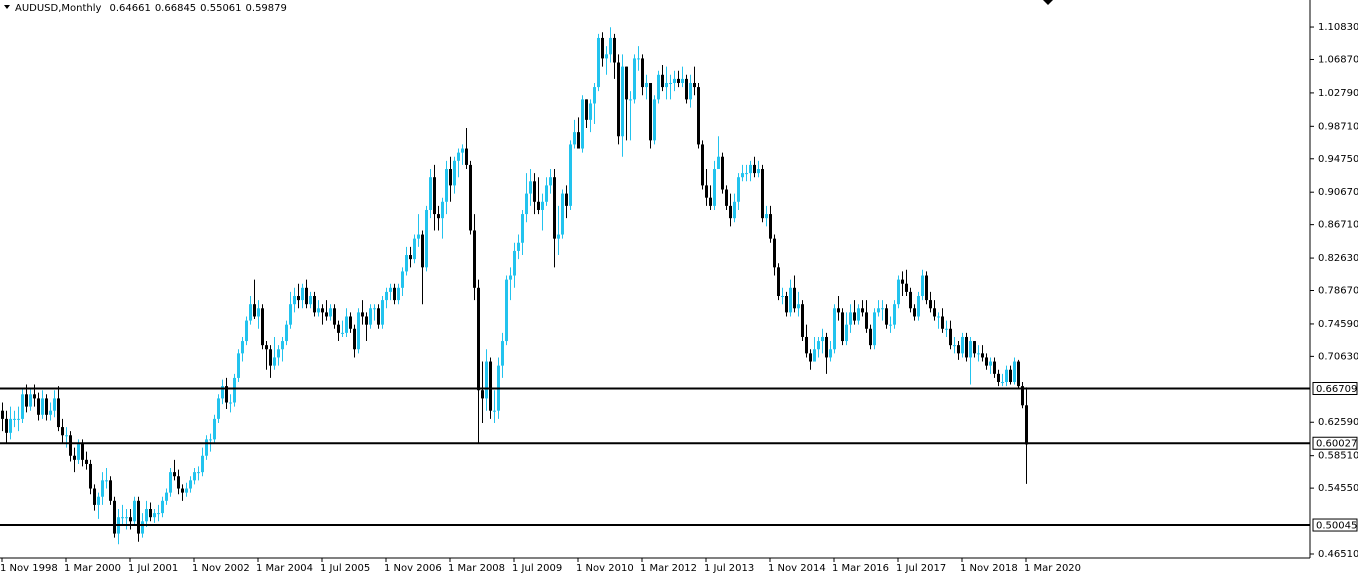 The width and height of the screenshot is (1358, 578). What do you see at coordinates (266, 8) in the screenshot?
I see `header-close: 0.59879` at bounding box center [266, 8].